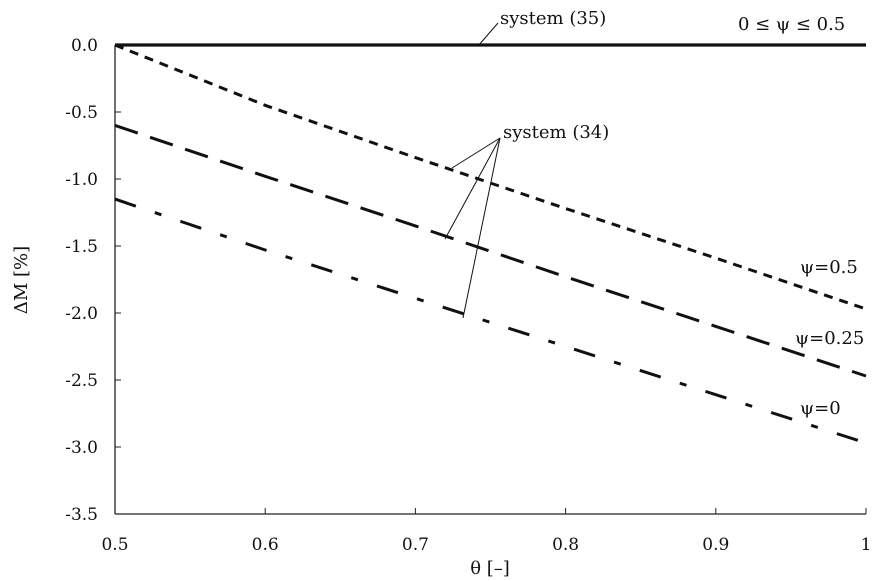 The height and width of the screenshot is (581, 872). Describe the element at coordinates (84, 46) in the screenshot. I see `y-tick-label: 0.0` at that location.